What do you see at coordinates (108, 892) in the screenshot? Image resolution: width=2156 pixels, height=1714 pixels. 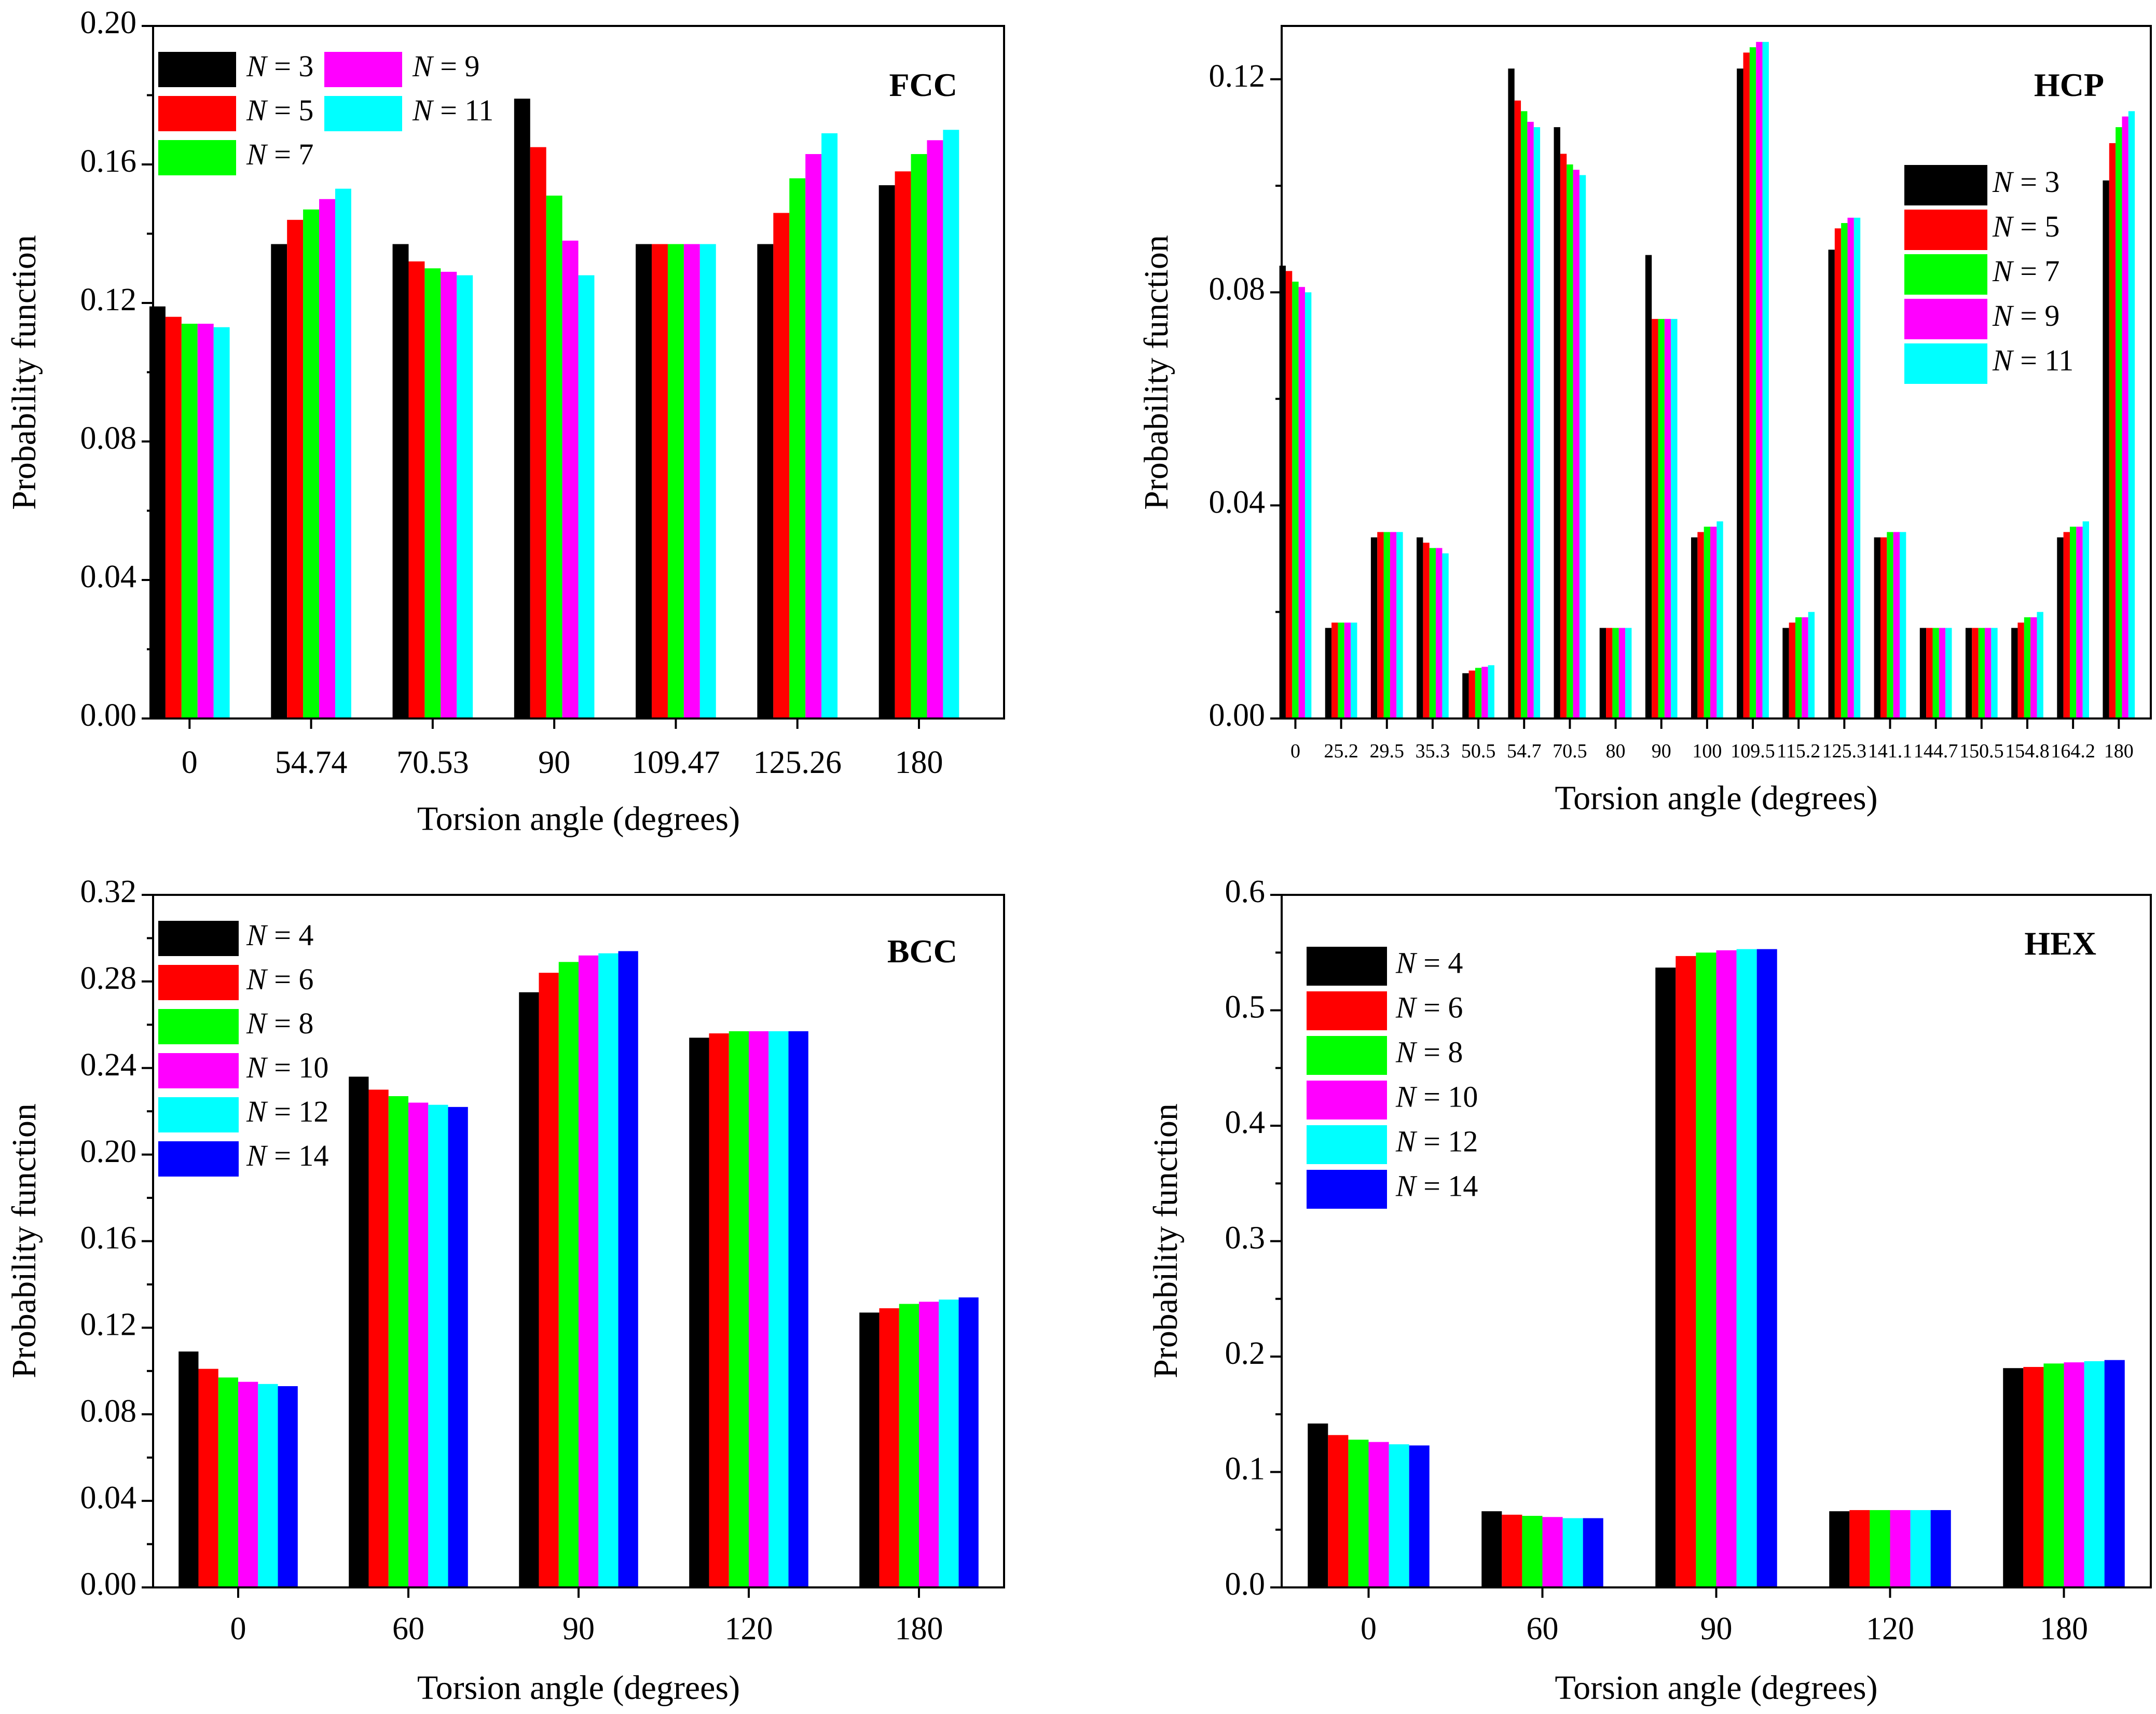 I see `y-tick-label: 0.32` at bounding box center [108, 892].